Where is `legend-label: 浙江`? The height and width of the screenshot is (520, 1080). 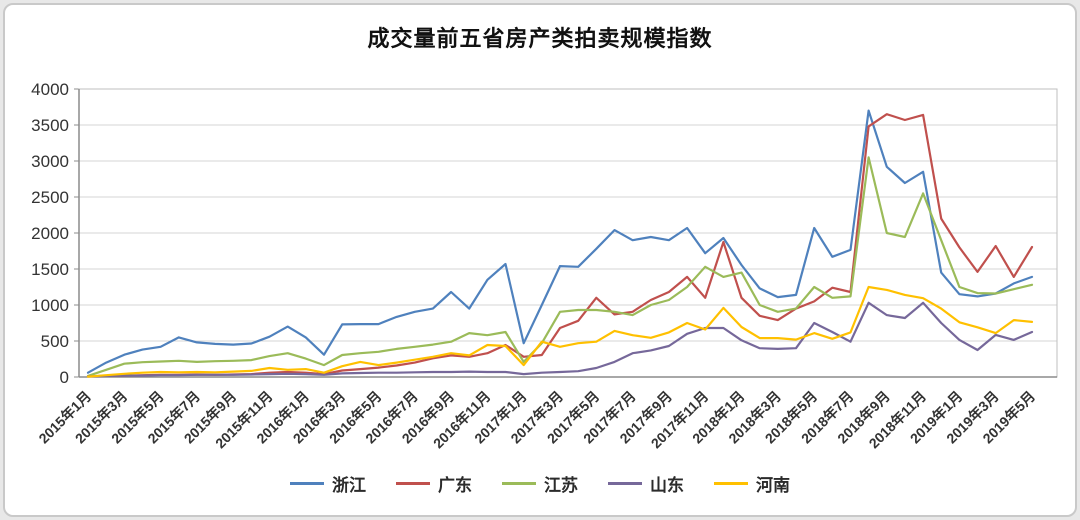 legend-label: 浙江 is located at coordinates (349, 485).